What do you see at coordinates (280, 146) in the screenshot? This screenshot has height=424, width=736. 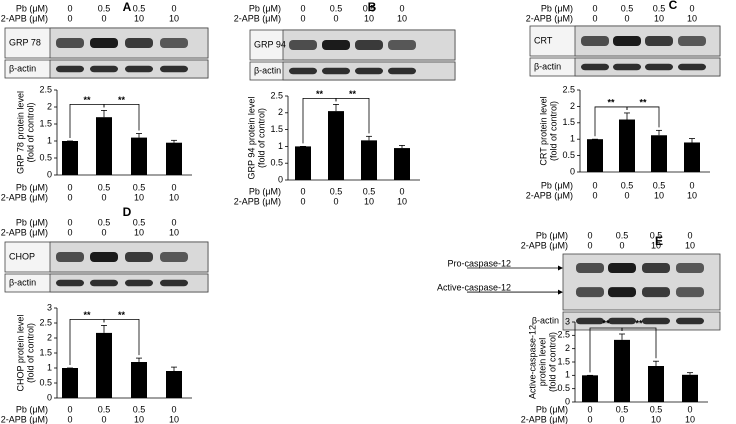 I see `y-tick-label: 1` at bounding box center [280, 146].